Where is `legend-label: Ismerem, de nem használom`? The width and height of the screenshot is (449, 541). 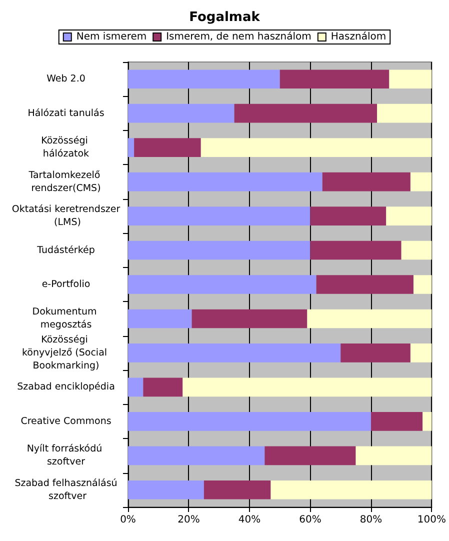 legend-label: Ismerem, de nem használom is located at coordinates (239, 37).